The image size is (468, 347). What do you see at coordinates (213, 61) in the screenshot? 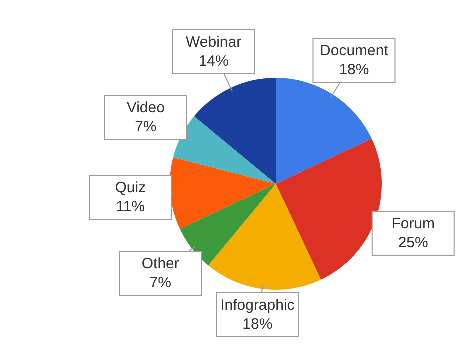
I see `data-label: 14%` at bounding box center [213, 61].